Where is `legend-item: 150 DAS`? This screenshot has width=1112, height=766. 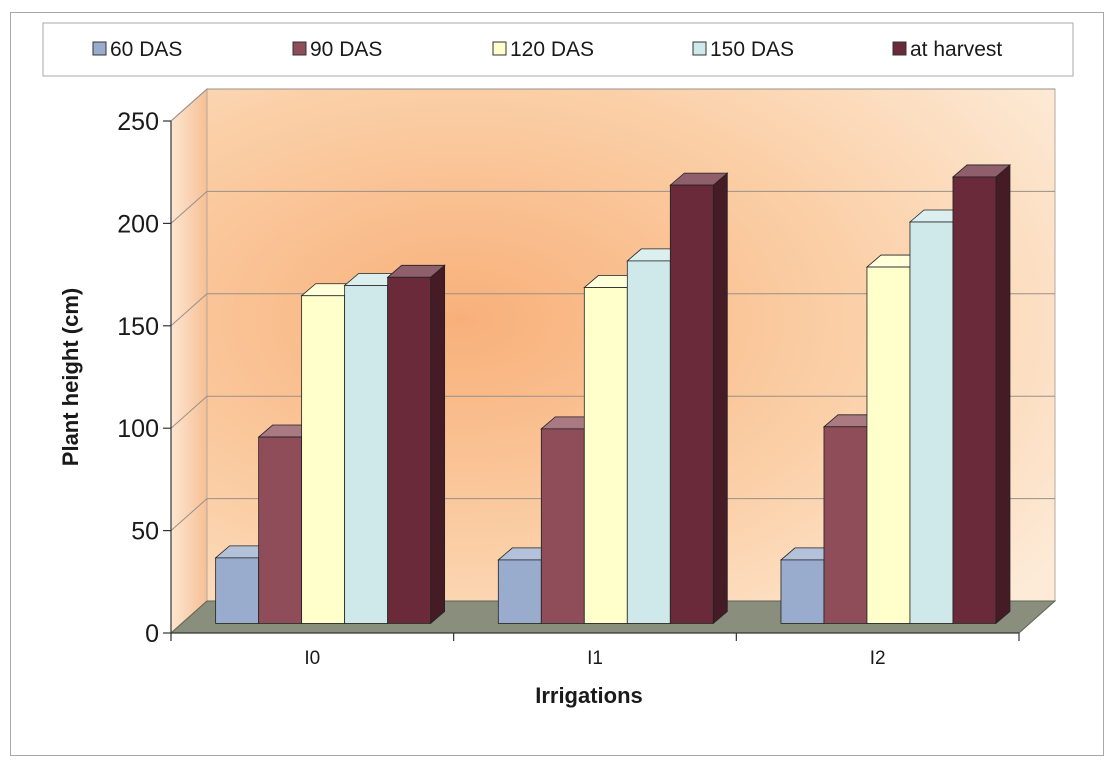 legend-item: 150 DAS is located at coordinates (743, 49).